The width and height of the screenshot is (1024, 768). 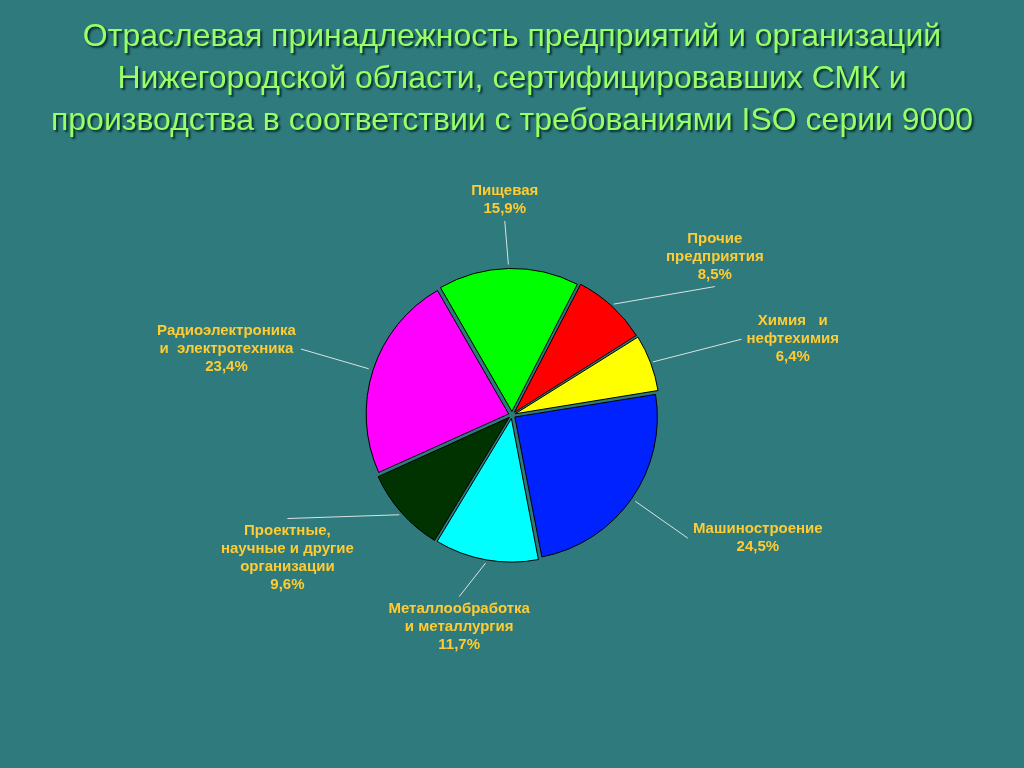 What do you see at coordinates (505, 190) in the screenshot?
I see `slice-label: Пищевая` at bounding box center [505, 190].